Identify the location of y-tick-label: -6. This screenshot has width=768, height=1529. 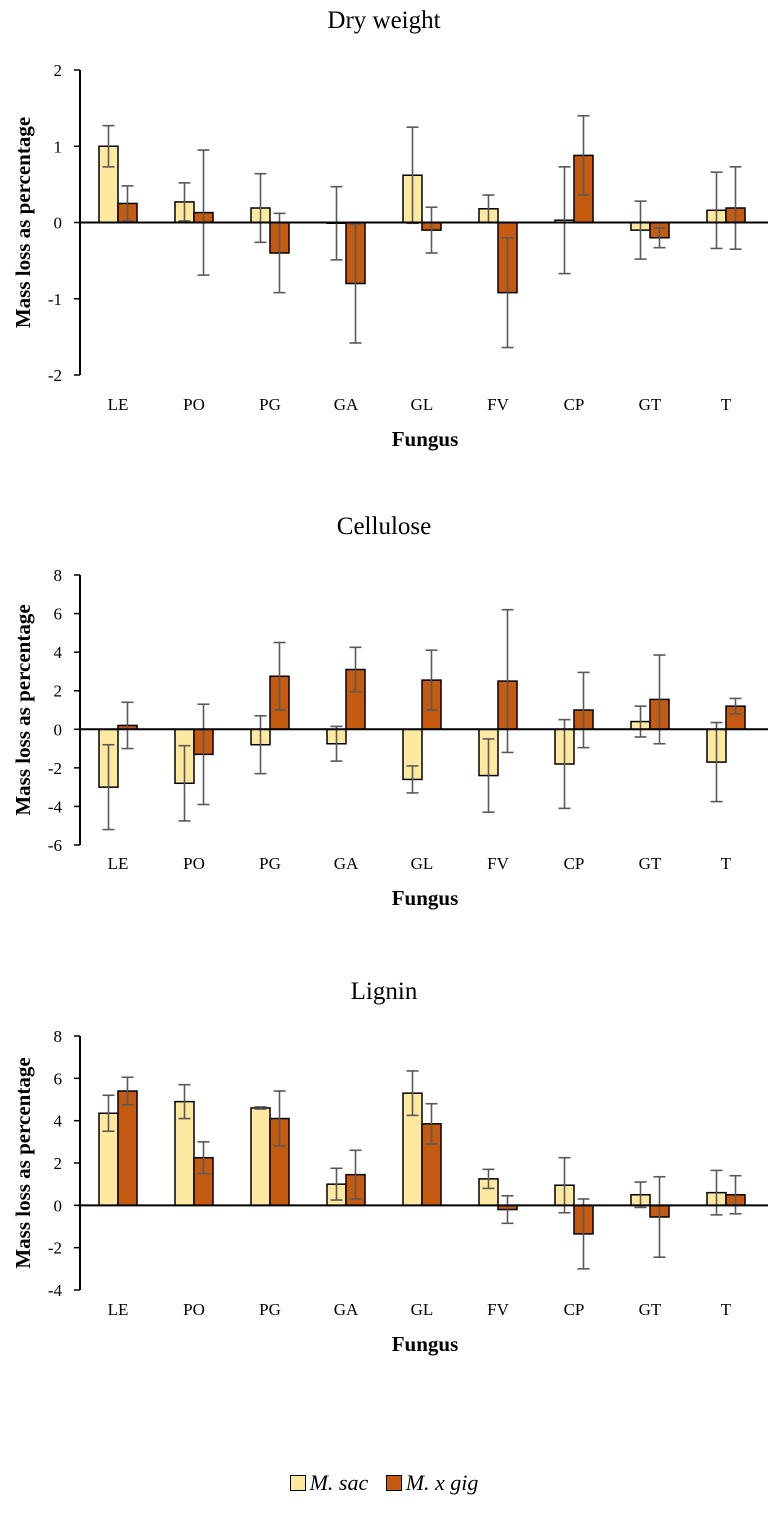
(55, 845).